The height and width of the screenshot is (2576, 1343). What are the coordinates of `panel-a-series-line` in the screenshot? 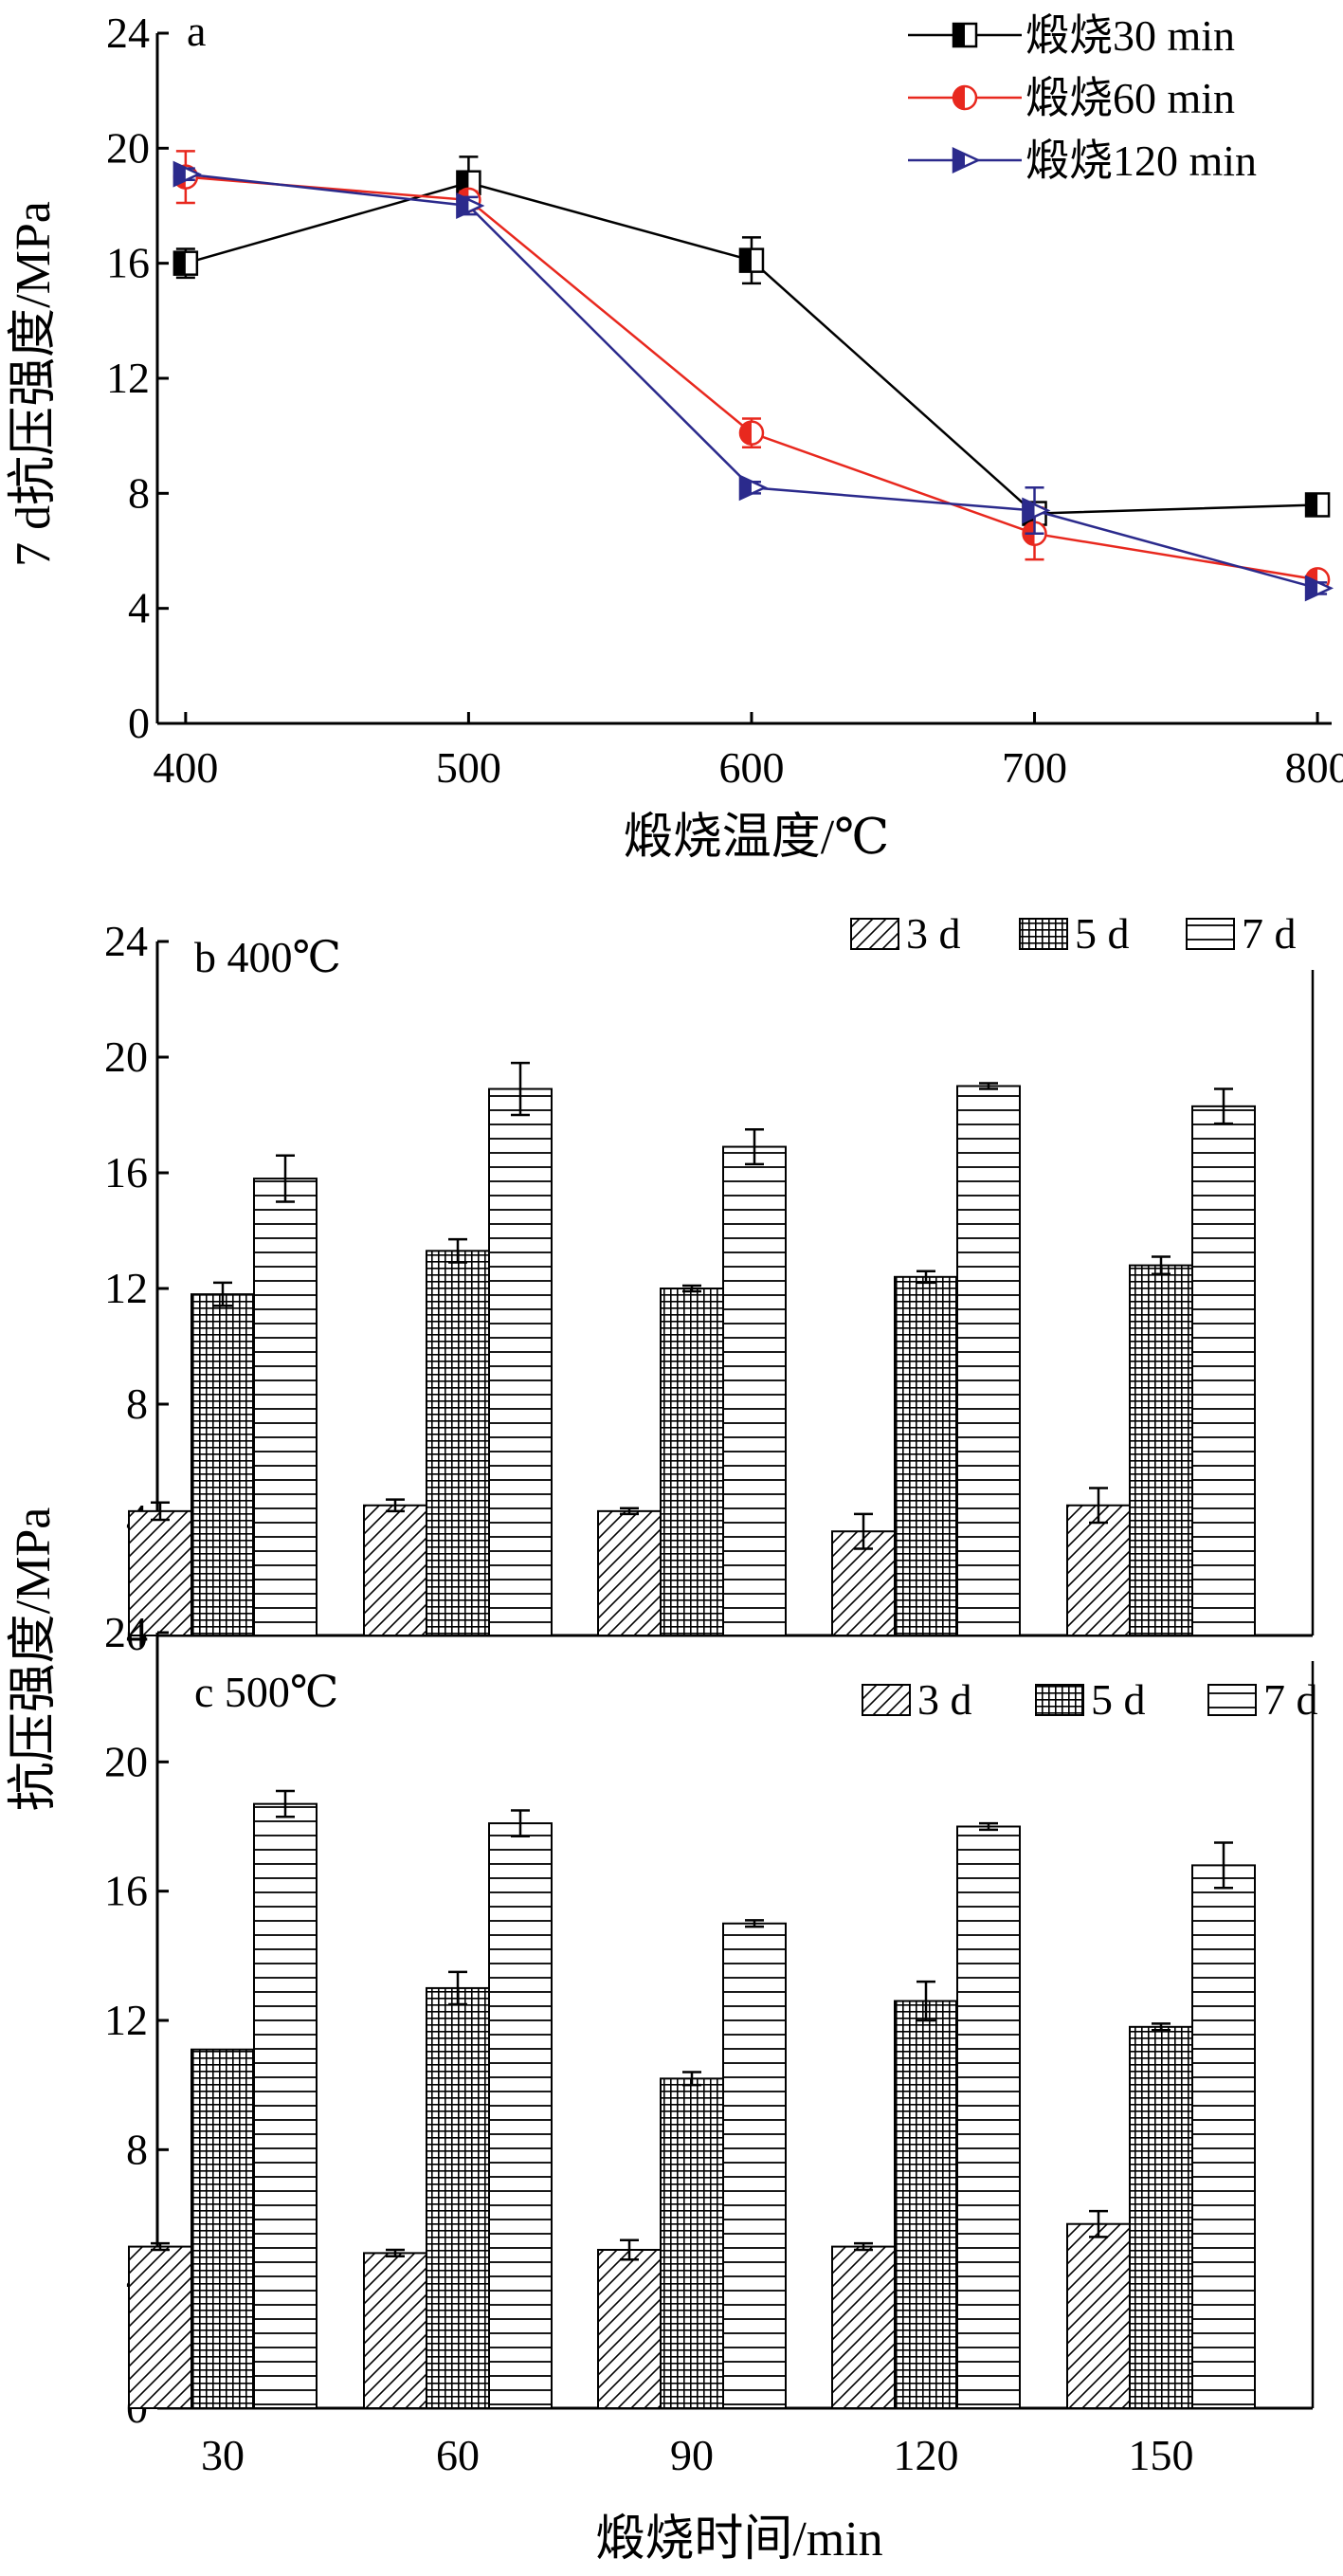 It's located at (751, 348).